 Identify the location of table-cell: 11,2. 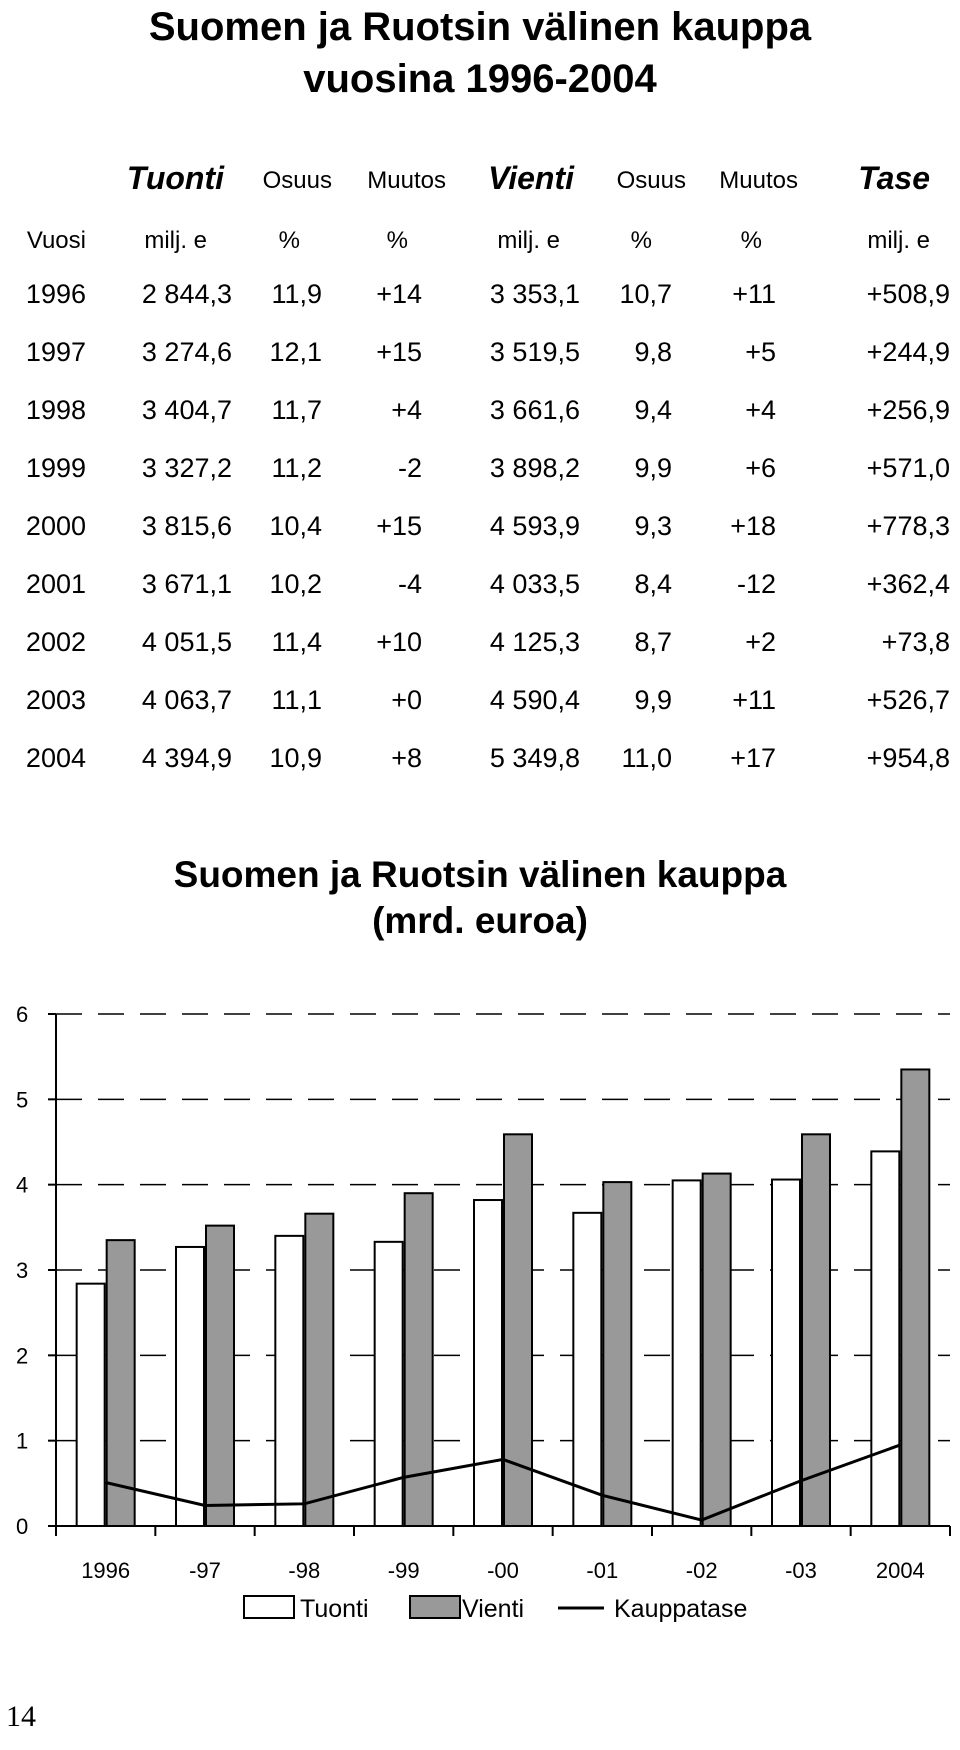
(296, 468).